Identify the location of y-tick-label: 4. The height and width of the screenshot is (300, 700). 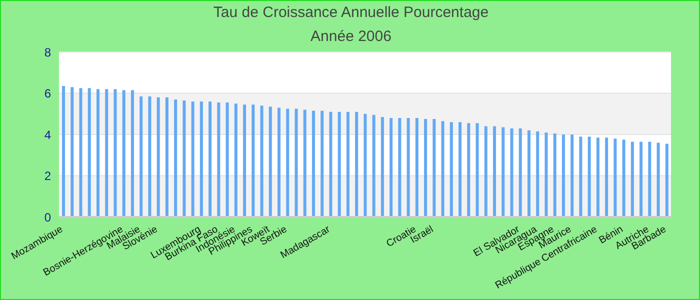
(48, 135).